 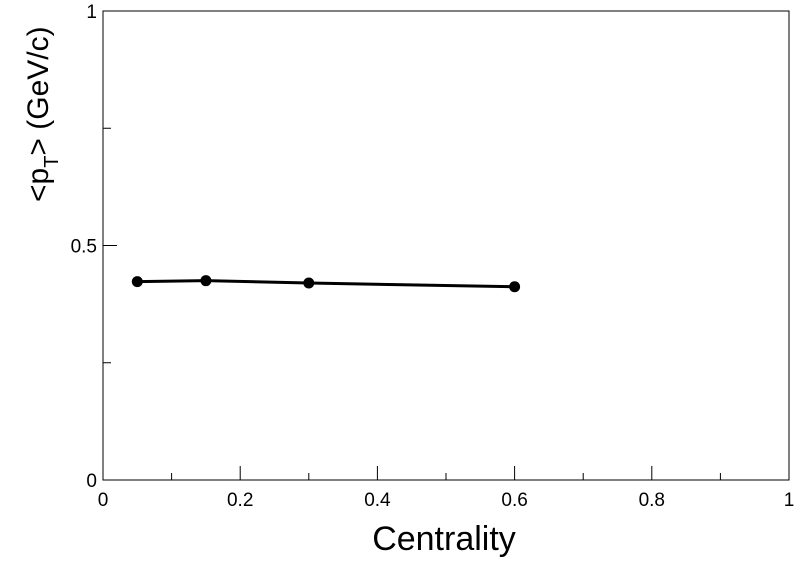 I want to click on x-tick-label: 0.4, so click(x=377, y=500).